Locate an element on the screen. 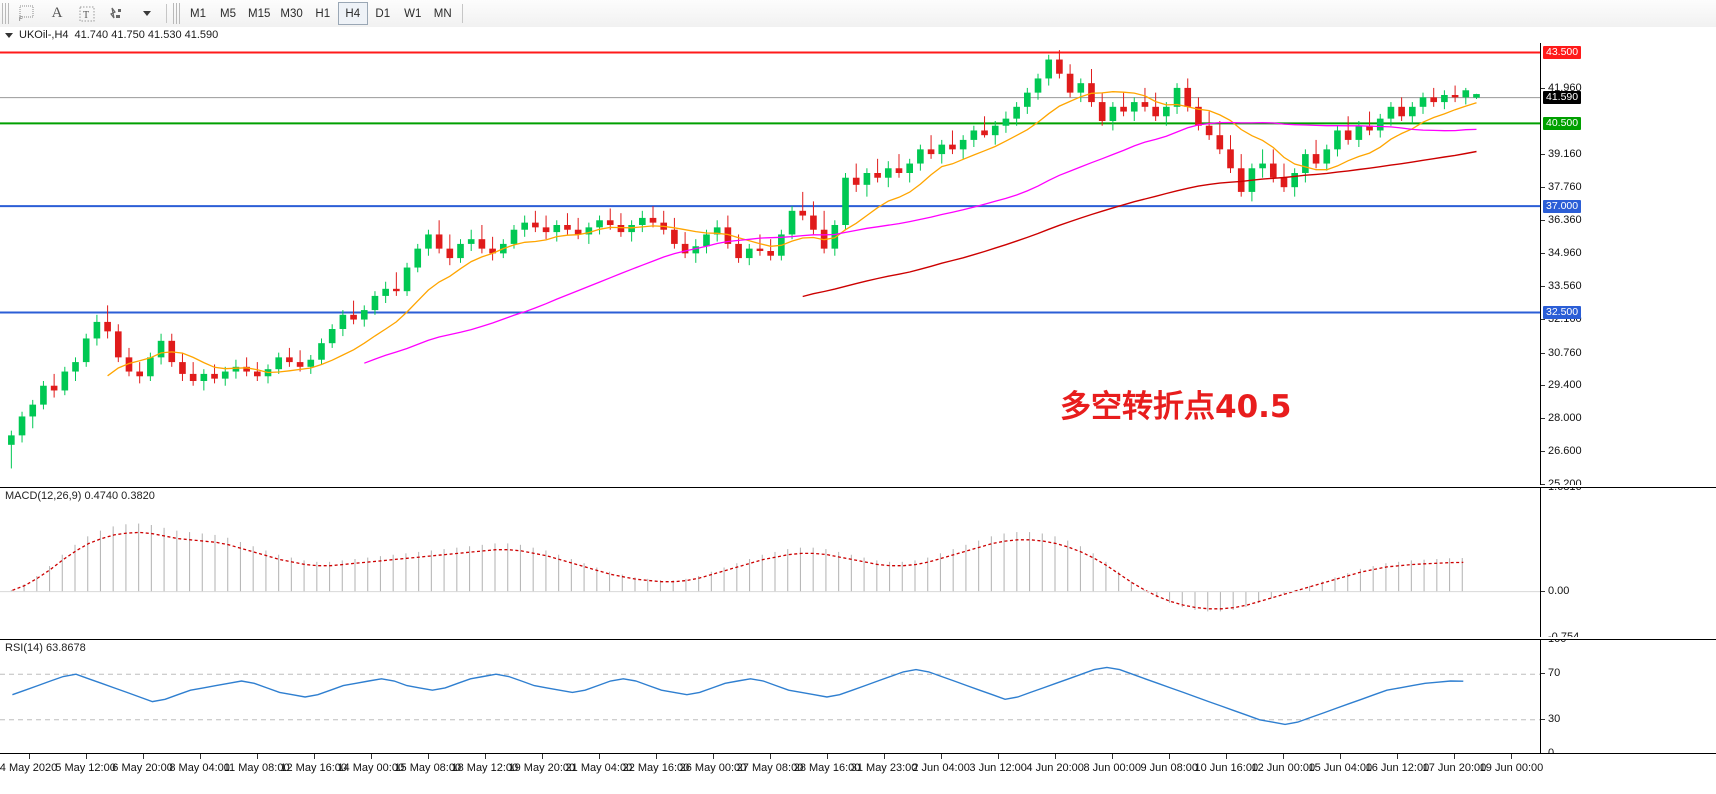 The width and height of the screenshot is (1716, 794). price-tag: 41.590 is located at coordinates (1562, 98).